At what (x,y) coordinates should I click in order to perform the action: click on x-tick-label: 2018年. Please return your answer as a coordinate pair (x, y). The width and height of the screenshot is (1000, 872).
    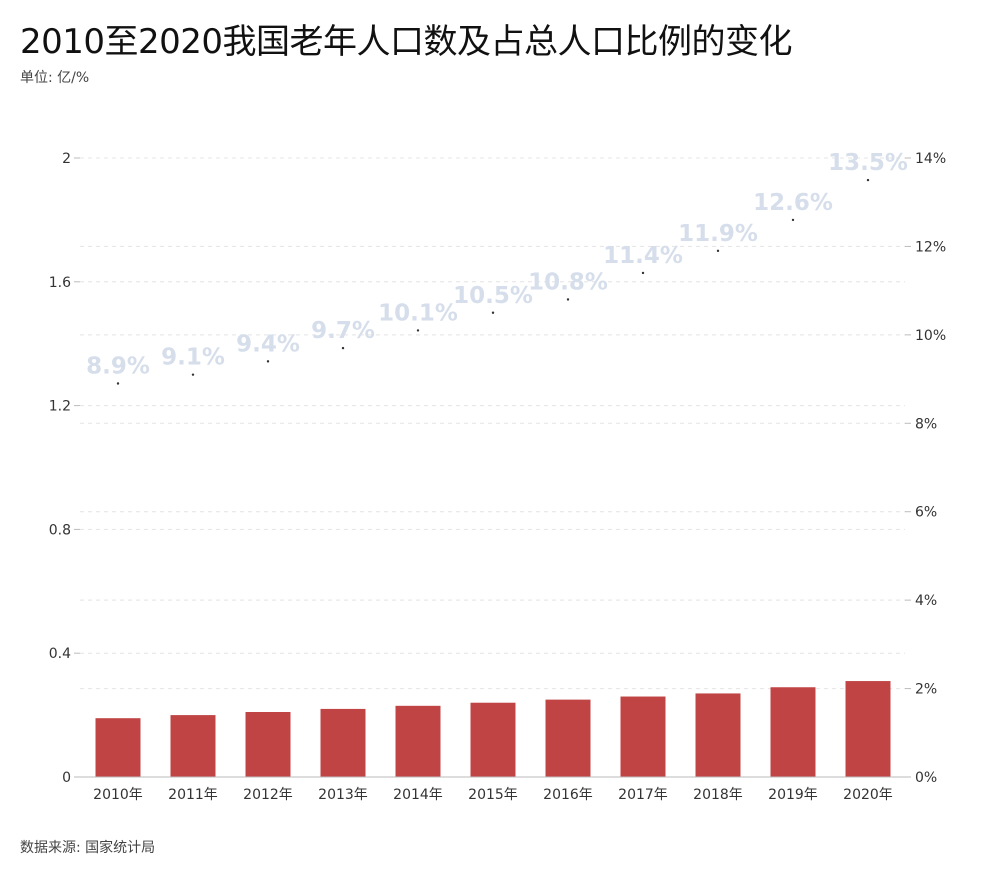
    Looking at the image, I should click on (718, 795).